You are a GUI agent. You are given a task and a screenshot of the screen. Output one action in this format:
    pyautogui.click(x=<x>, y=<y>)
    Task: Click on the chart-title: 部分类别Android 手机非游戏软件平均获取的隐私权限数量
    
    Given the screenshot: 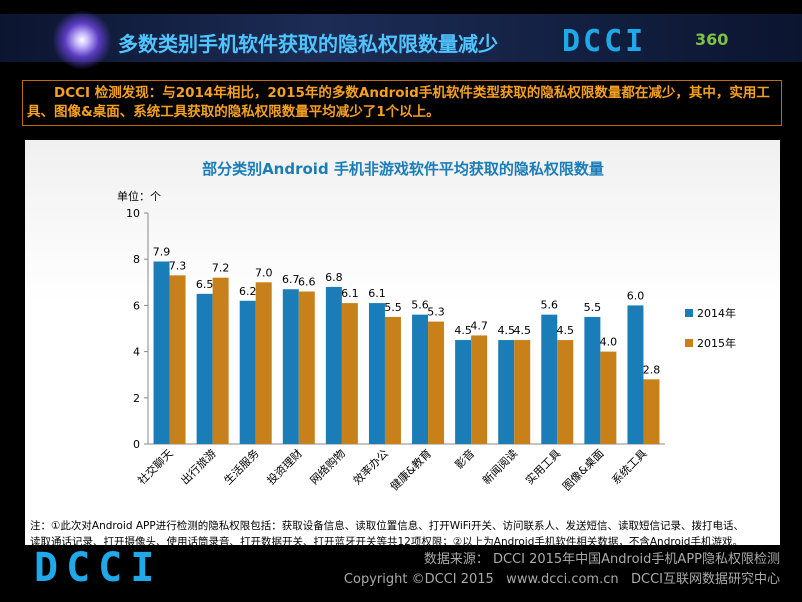 What is the action you would take?
    pyautogui.click(x=403, y=169)
    